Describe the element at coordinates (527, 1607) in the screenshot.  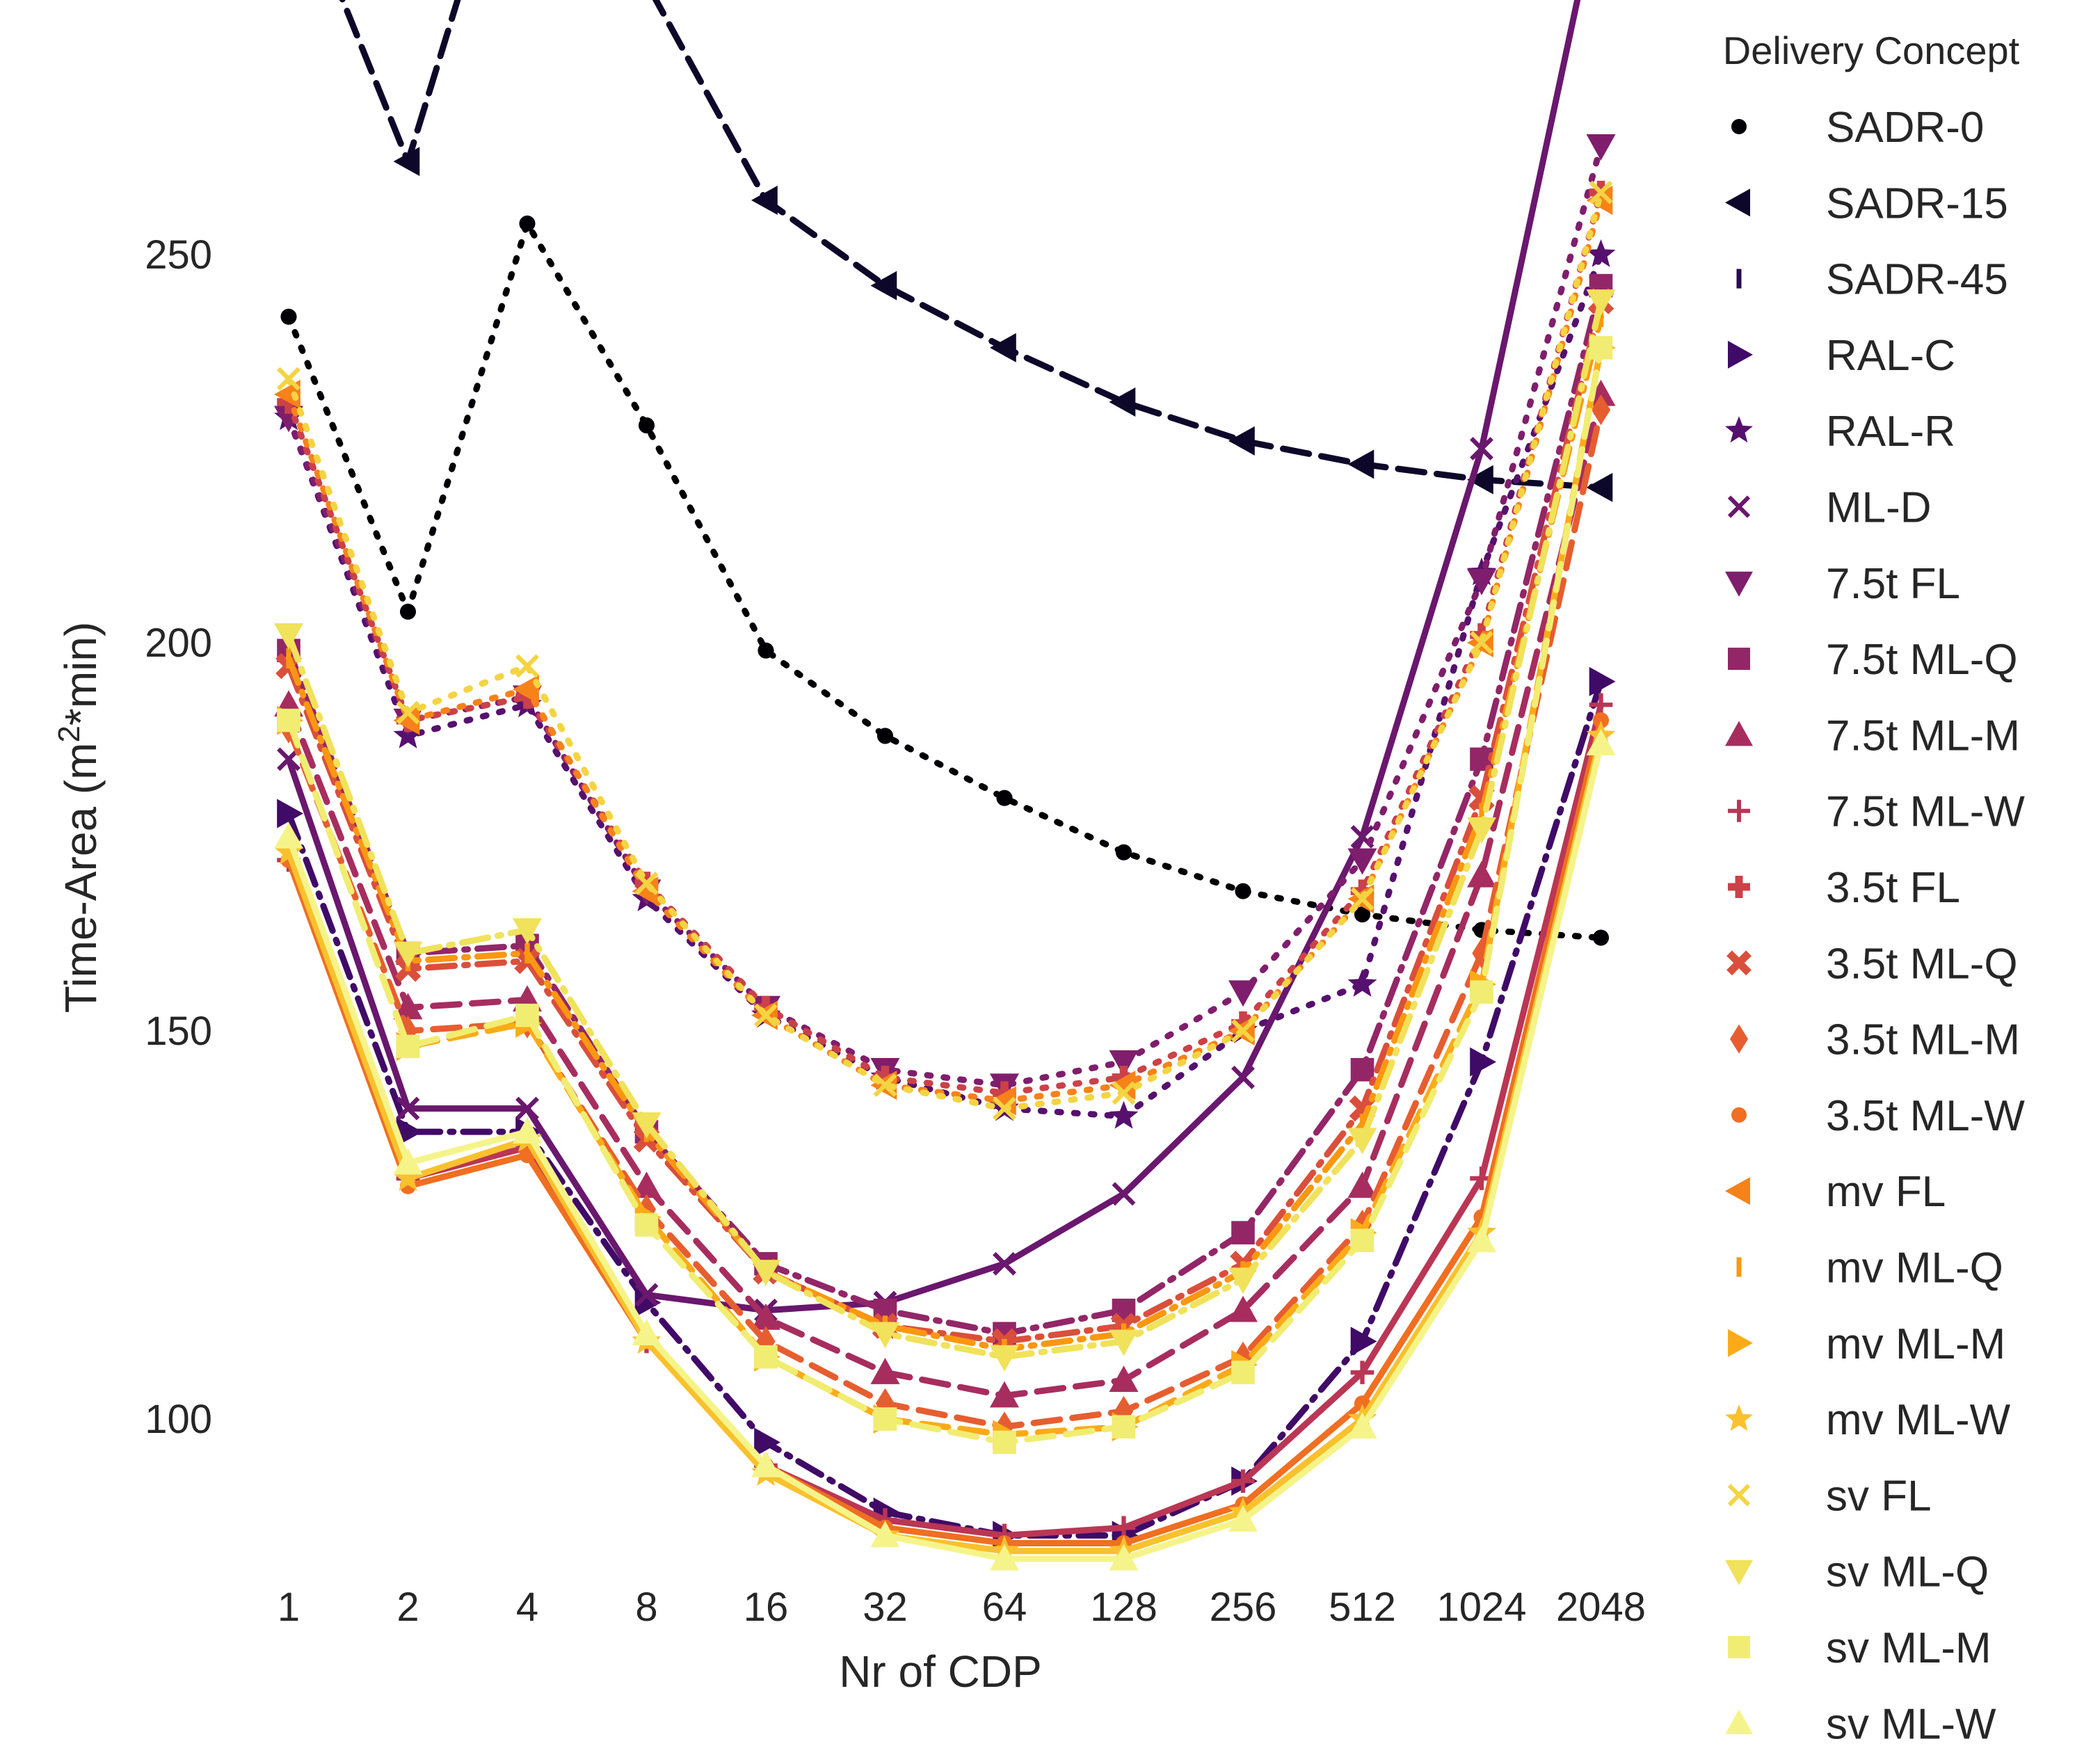
I see `x-tick-label: 4` at that location.